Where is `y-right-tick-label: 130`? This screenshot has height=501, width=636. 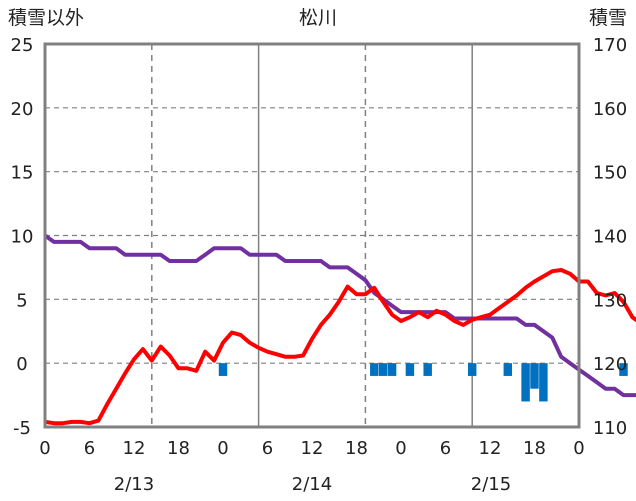
y-right-tick-label: 130 is located at coordinates (610, 300).